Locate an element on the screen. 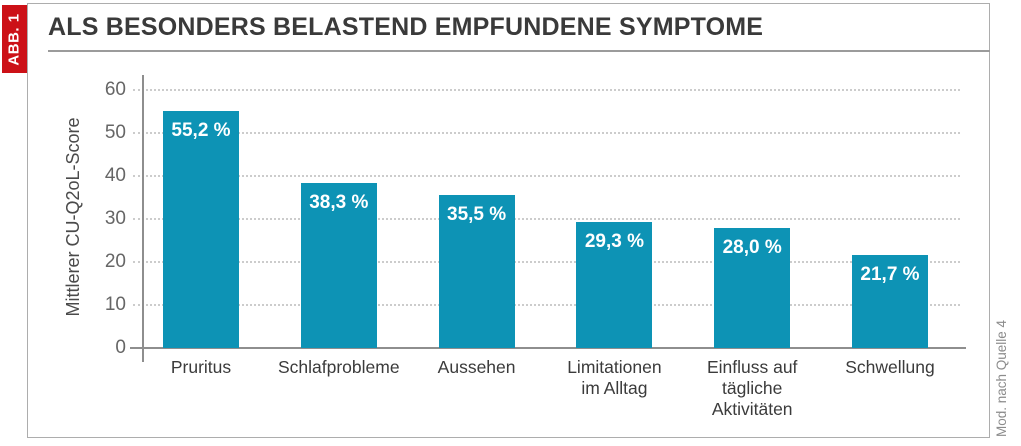  figure-number-label: ABB. 1 is located at coordinates (14, 39).